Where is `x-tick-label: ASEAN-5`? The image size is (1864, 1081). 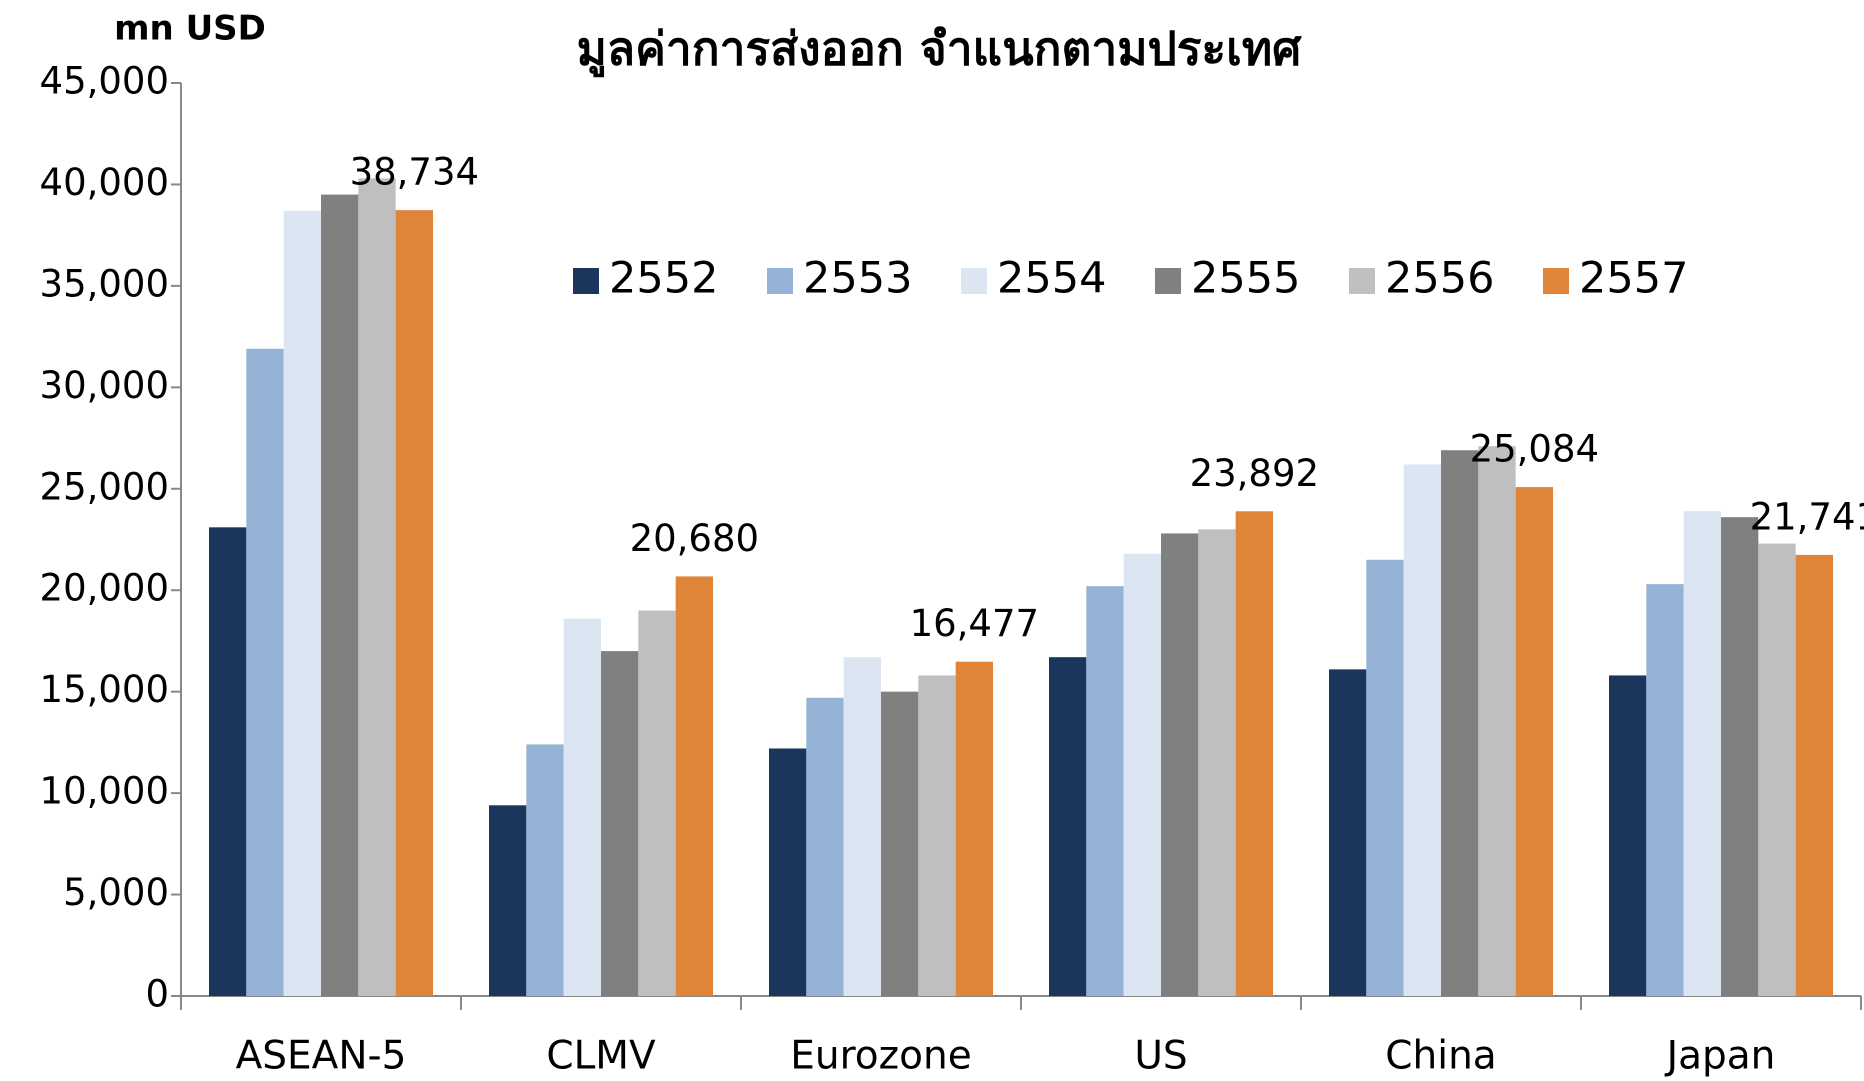
x-tick-label: ASEAN-5 is located at coordinates (321, 1056).